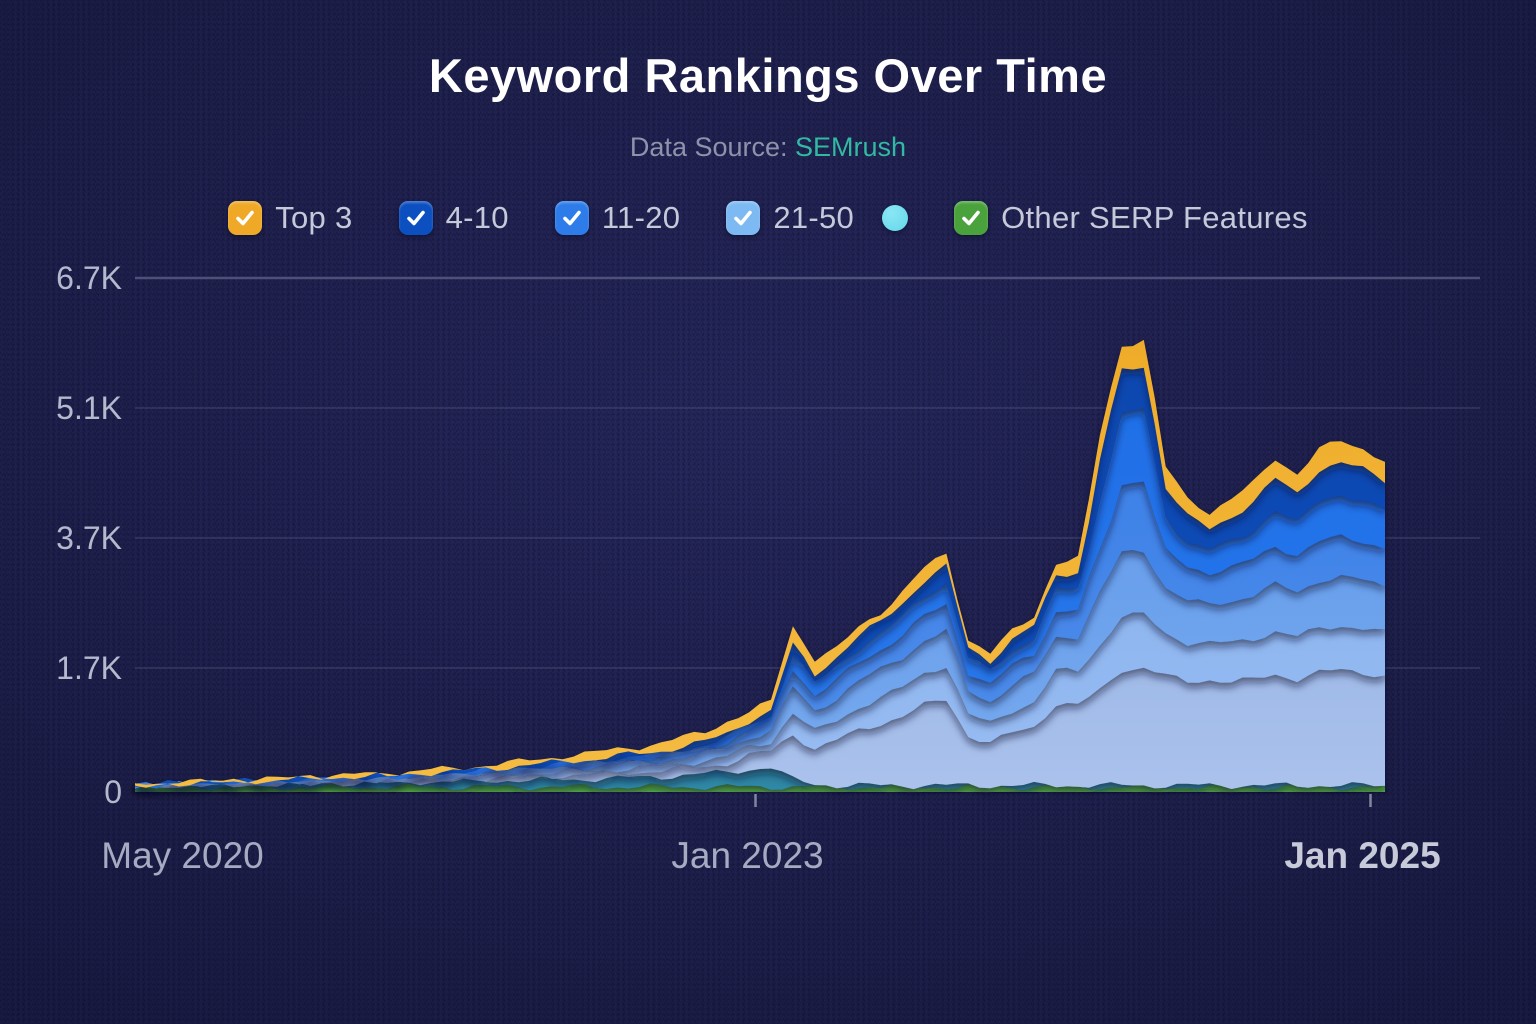  Describe the element at coordinates (89, 278) in the screenshot. I see `y-axis-tick-label: 6.7K` at that location.